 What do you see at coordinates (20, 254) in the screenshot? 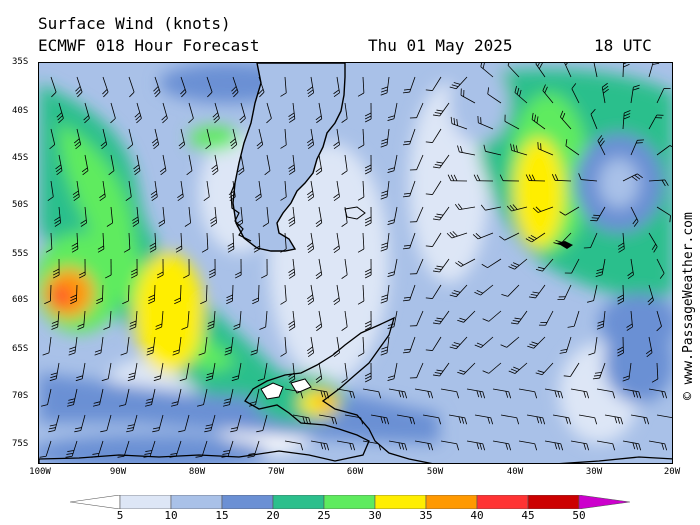
I see `lat-label: 55S` at bounding box center [20, 254].